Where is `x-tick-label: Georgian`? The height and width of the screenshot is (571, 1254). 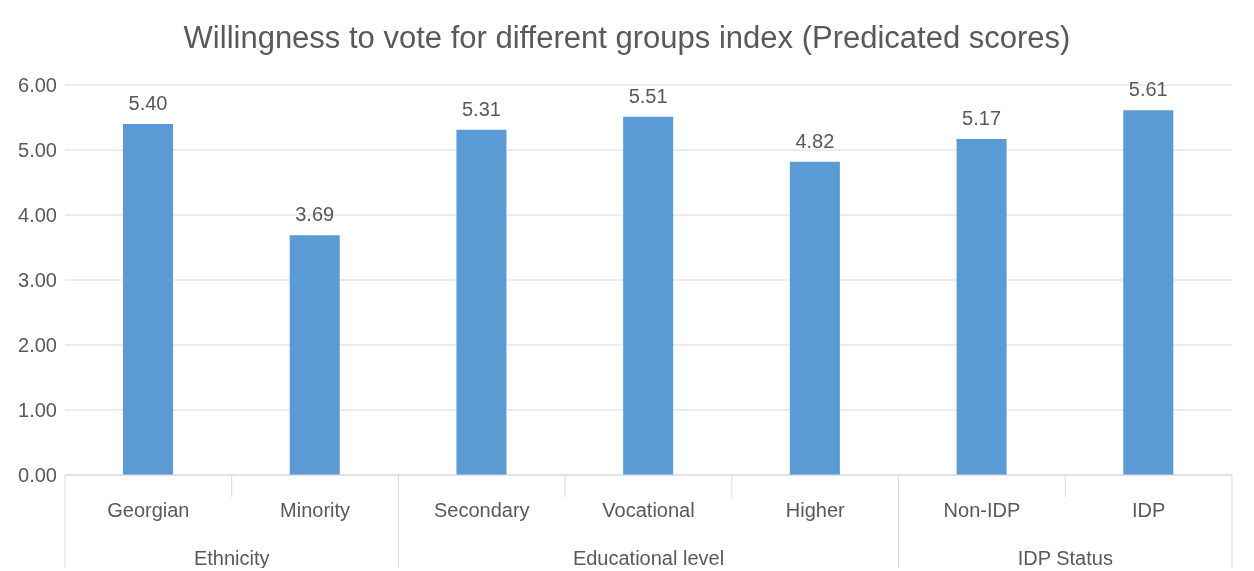
x-tick-label: Georgian is located at coordinates (148, 510).